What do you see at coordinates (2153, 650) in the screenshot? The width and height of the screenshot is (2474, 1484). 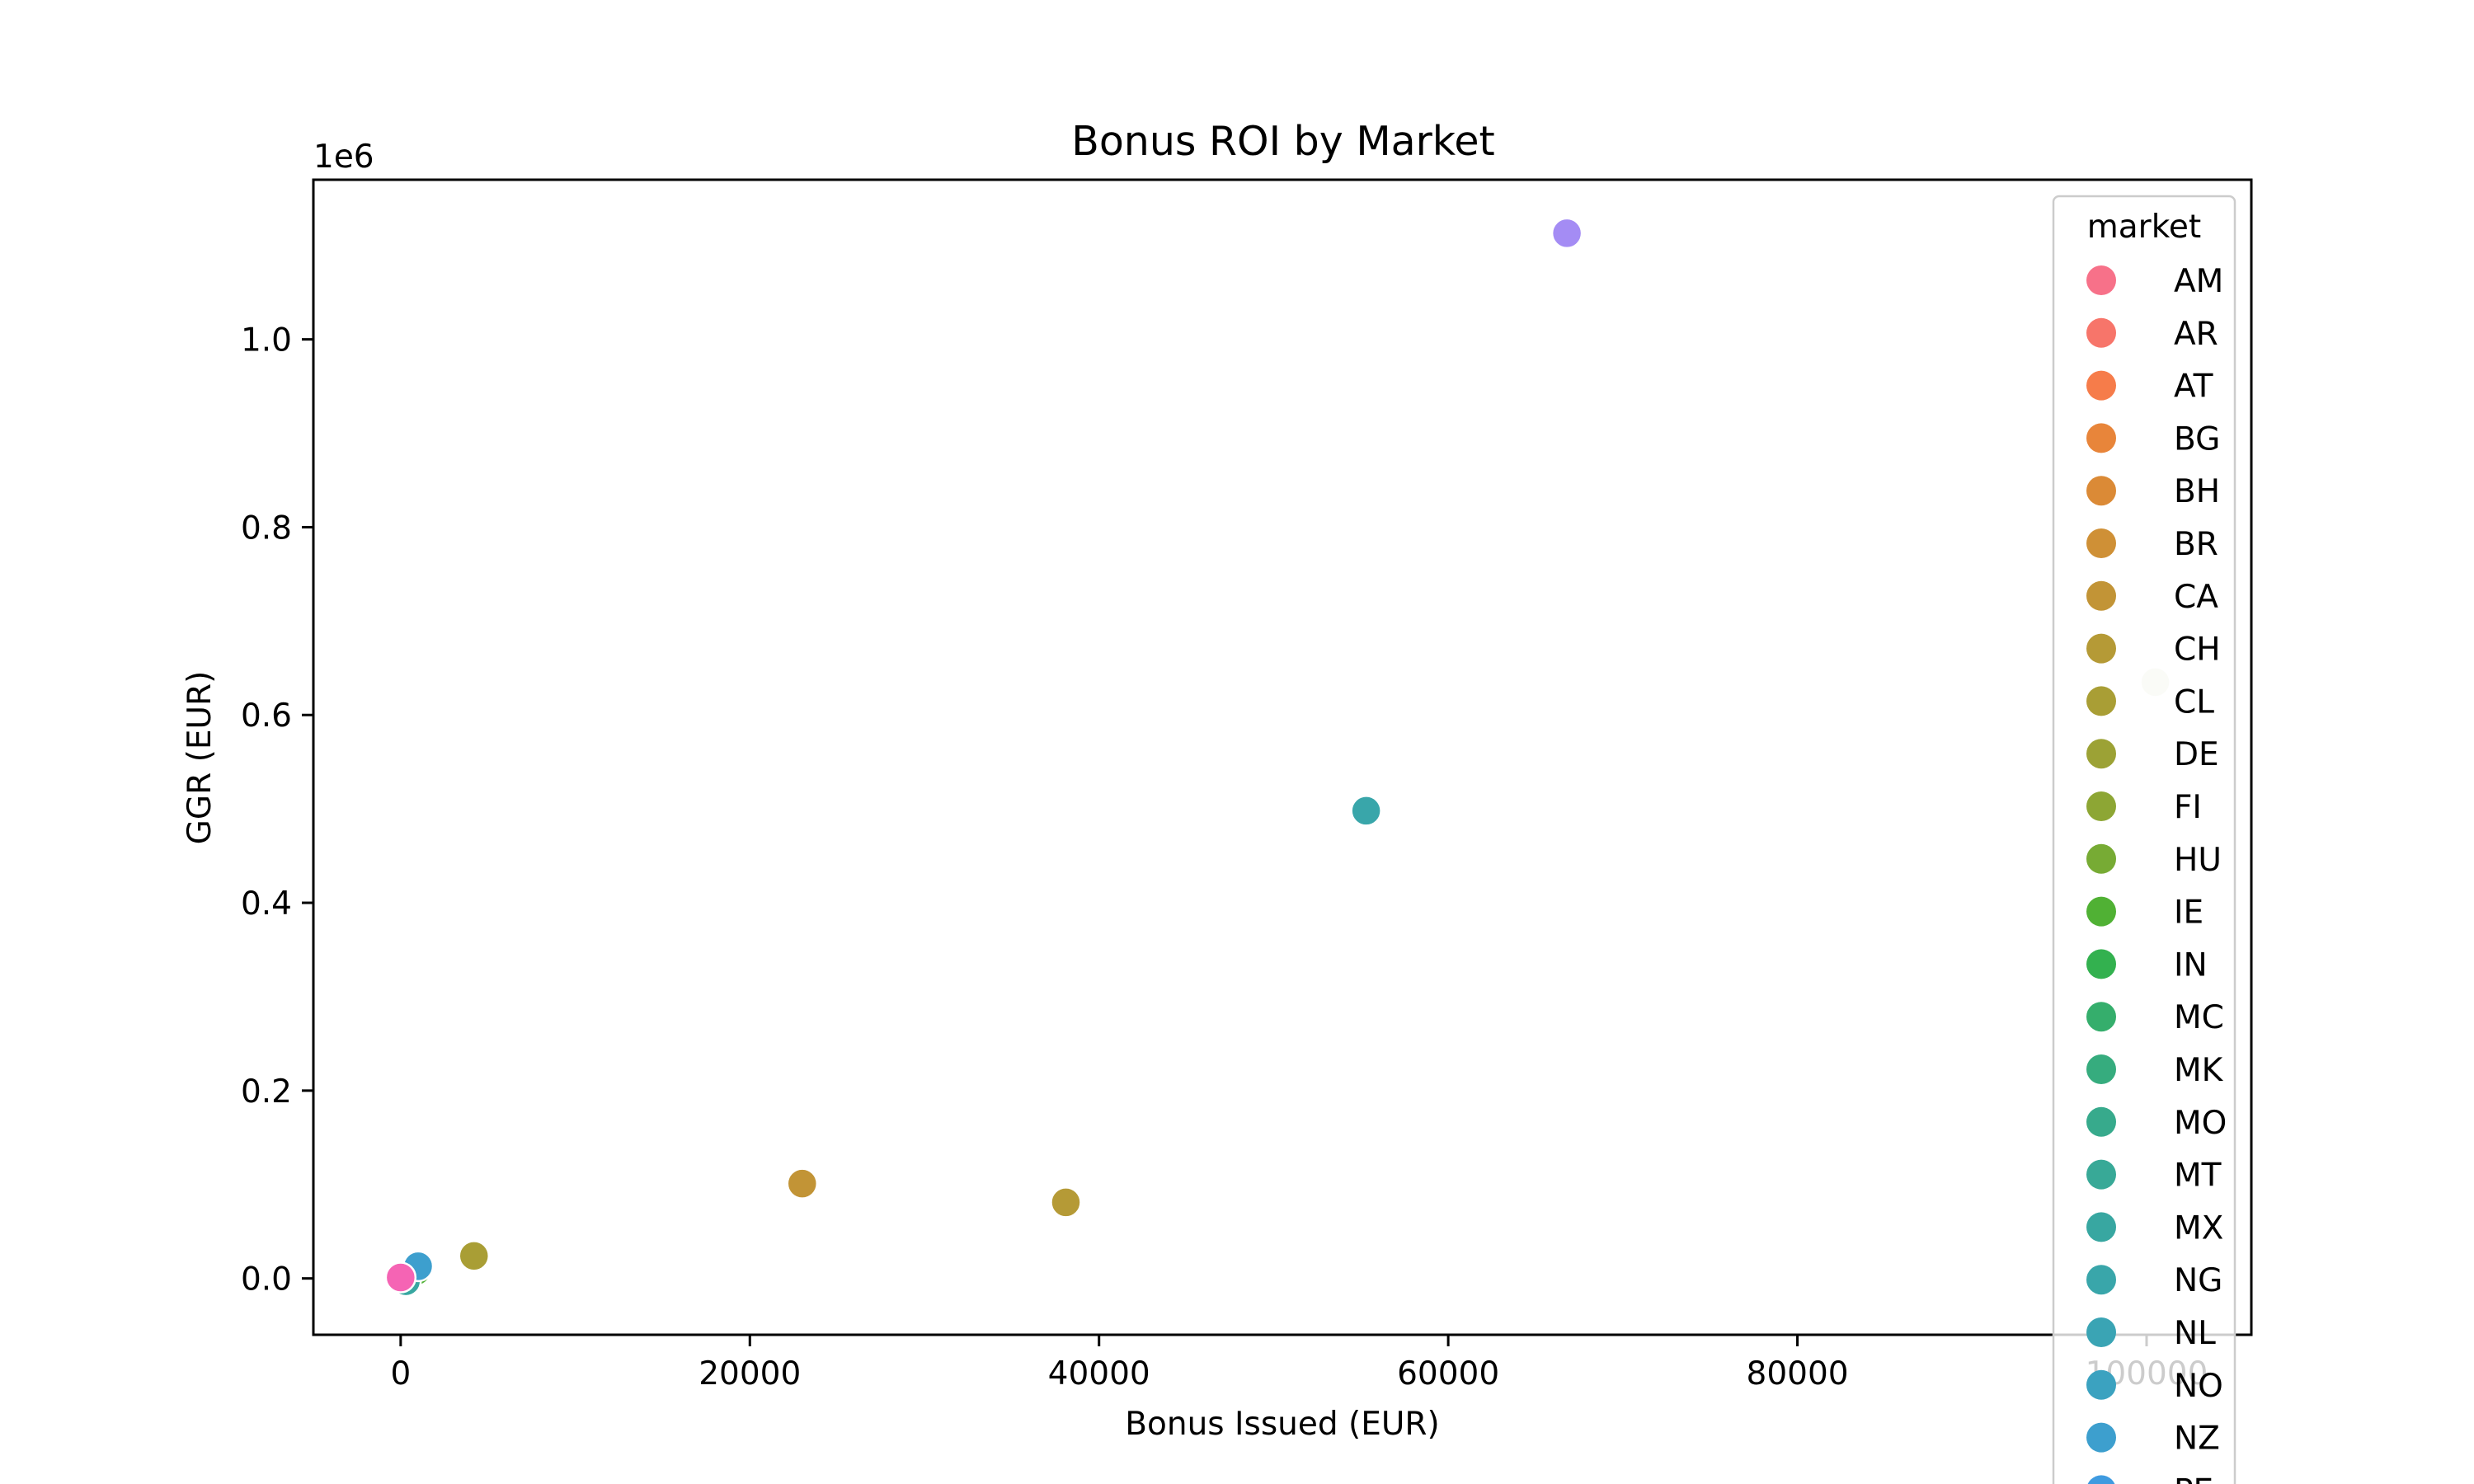 I see `legend-entry-ch: CH` at bounding box center [2153, 650].